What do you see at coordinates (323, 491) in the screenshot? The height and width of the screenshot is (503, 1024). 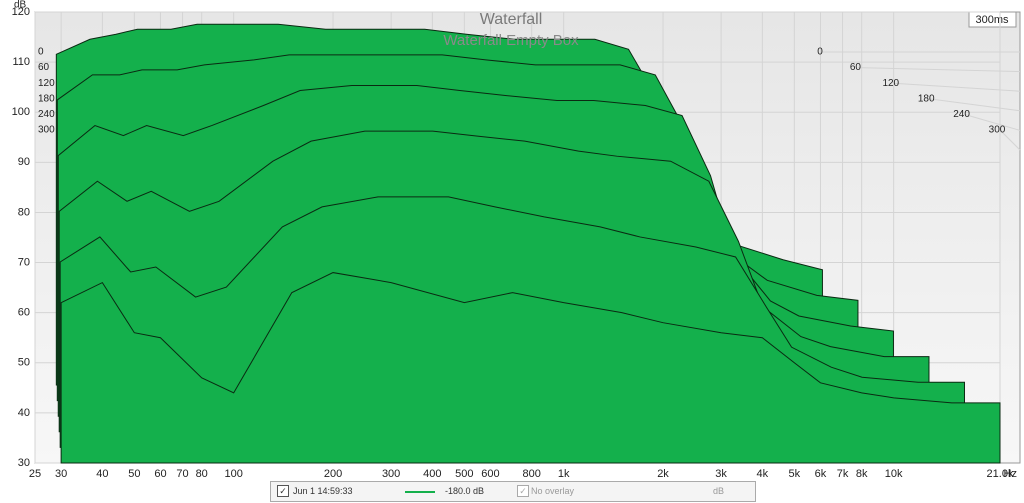 I see `legend-date: Jun 1 14:59:33` at bounding box center [323, 491].